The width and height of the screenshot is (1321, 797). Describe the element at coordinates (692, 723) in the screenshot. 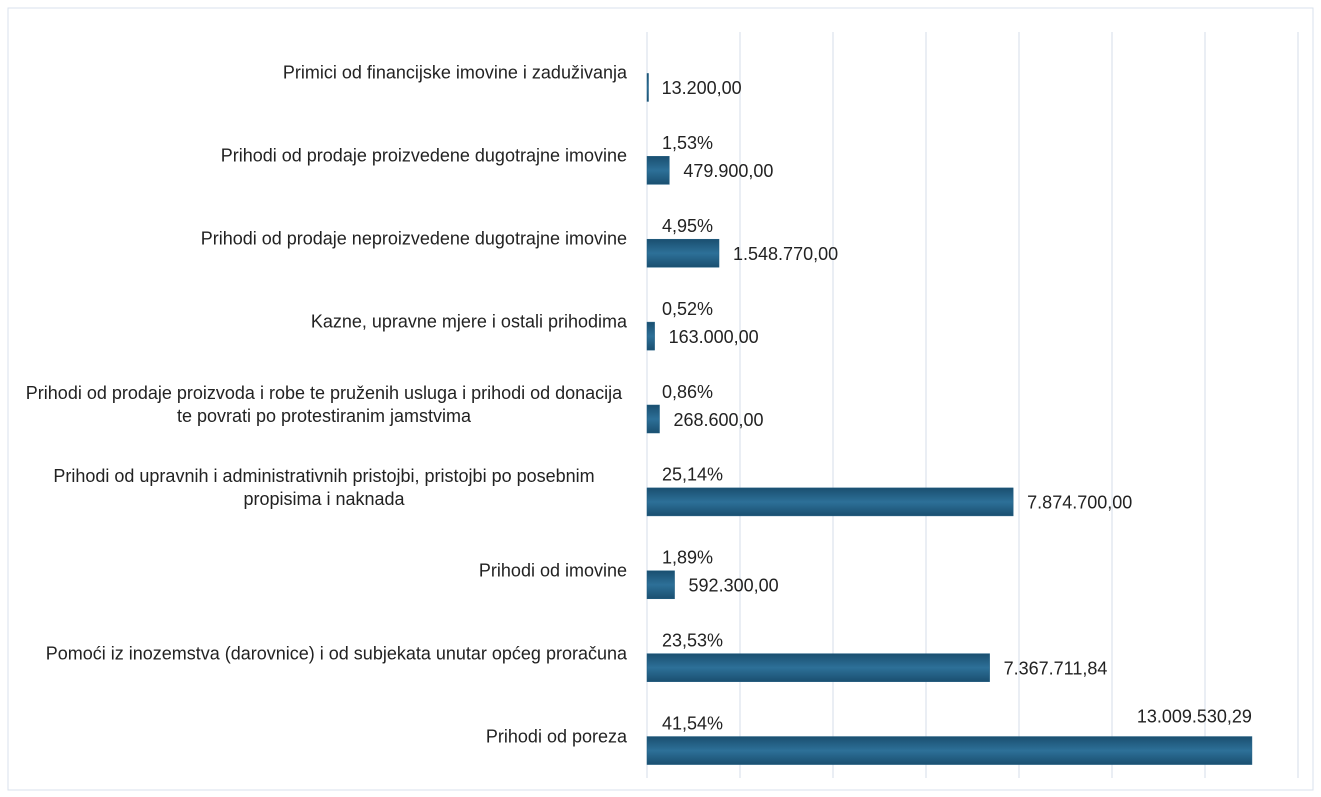

I see `share-label: 41,54%` at that location.